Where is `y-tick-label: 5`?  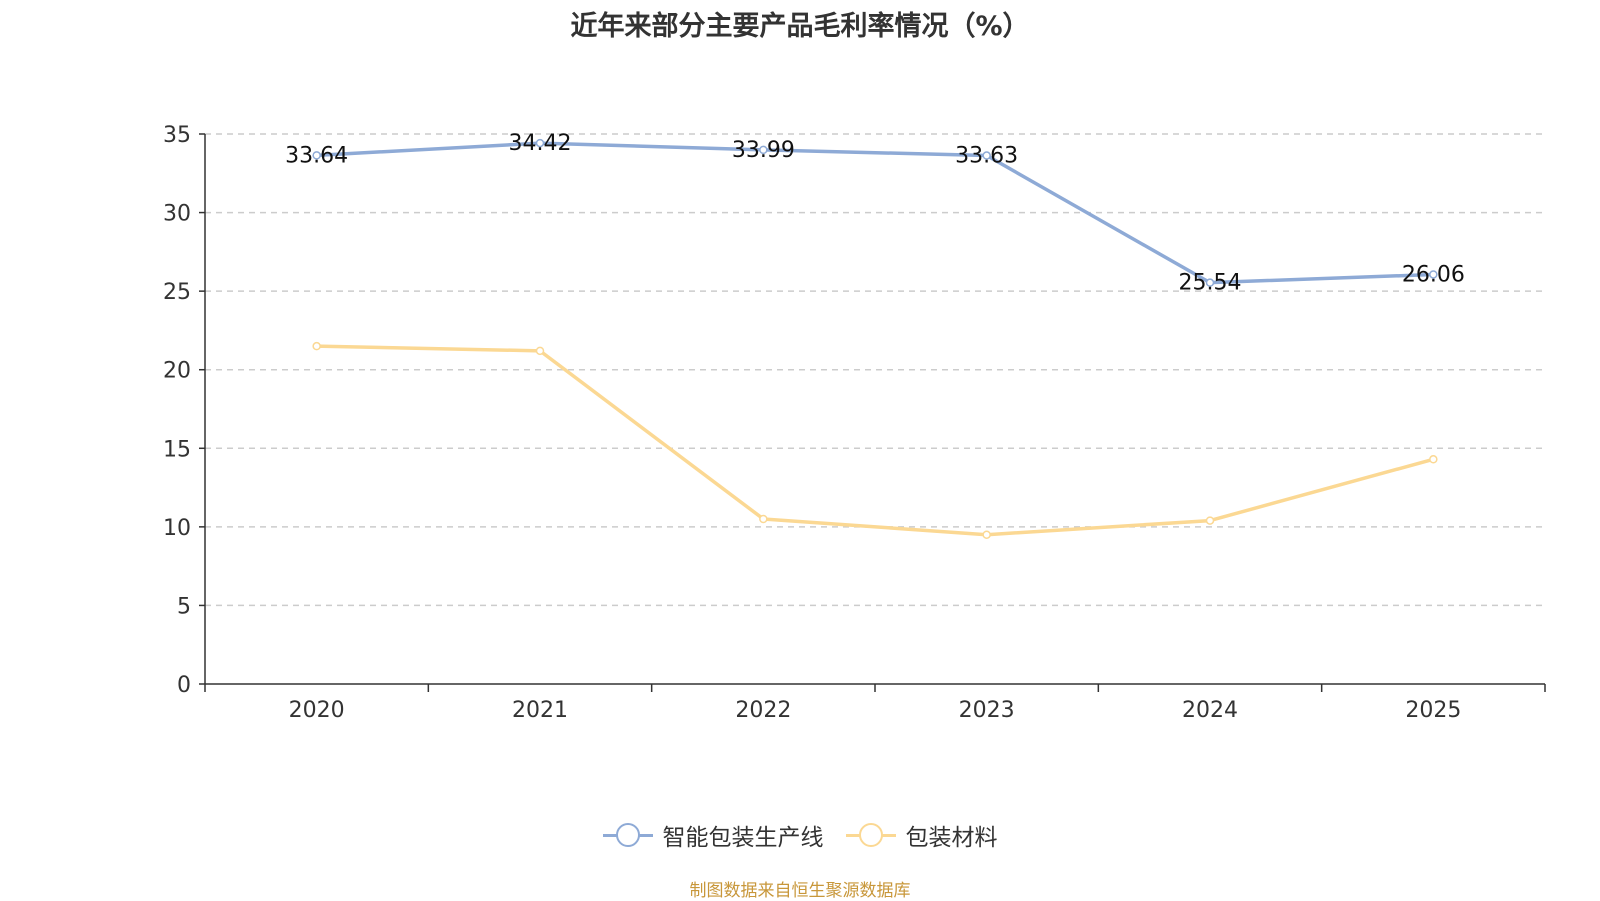
y-tick-label: 5 is located at coordinates (184, 606).